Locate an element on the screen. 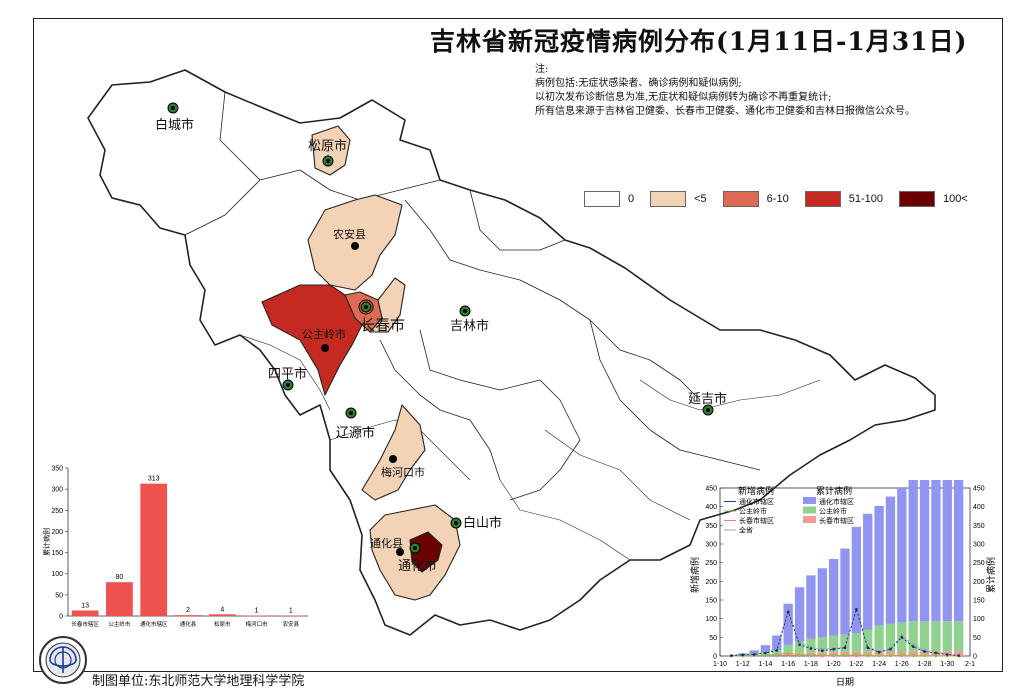  label-jilin: 吉林市 is located at coordinates (469, 326).